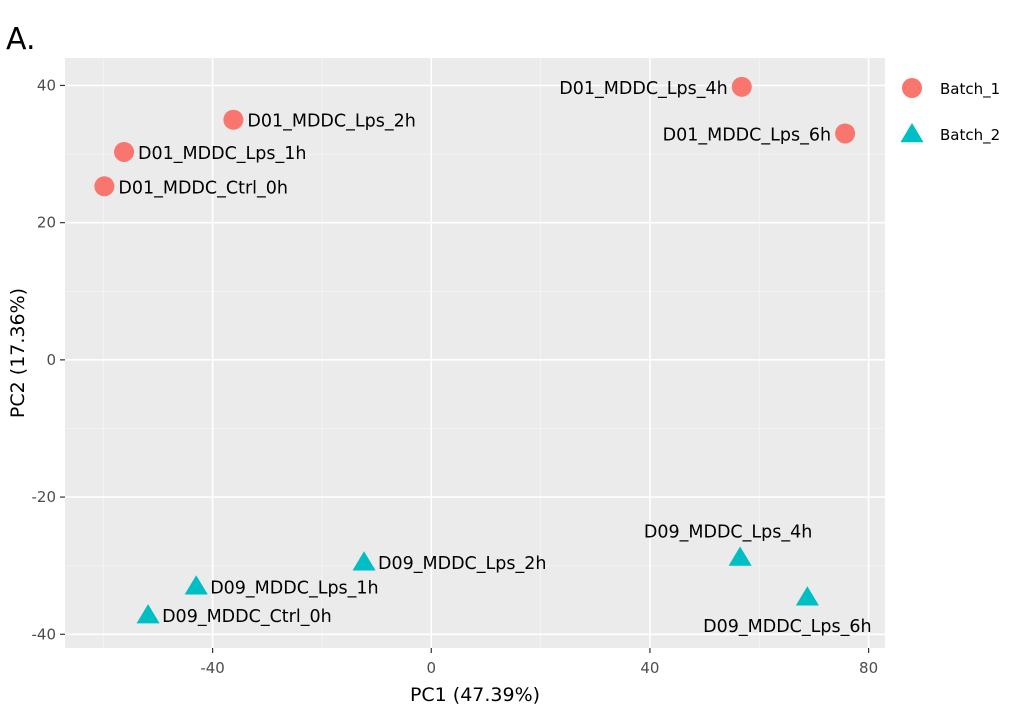  What do you see at coordinates (643, 89) in the screenshot?
I see `point-label: D01_MDDC_Lps_4h` at bounding box center [643, 89].